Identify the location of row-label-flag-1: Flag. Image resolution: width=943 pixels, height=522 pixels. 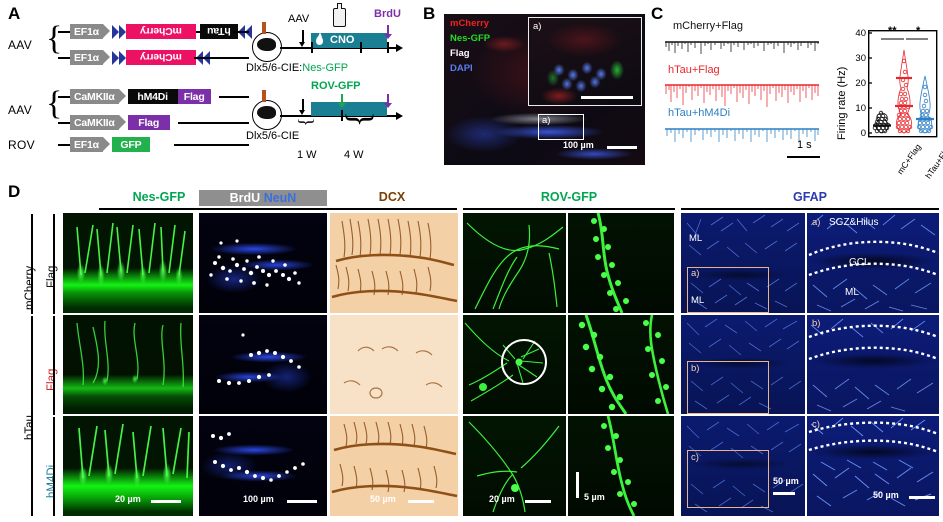
(52, 276).